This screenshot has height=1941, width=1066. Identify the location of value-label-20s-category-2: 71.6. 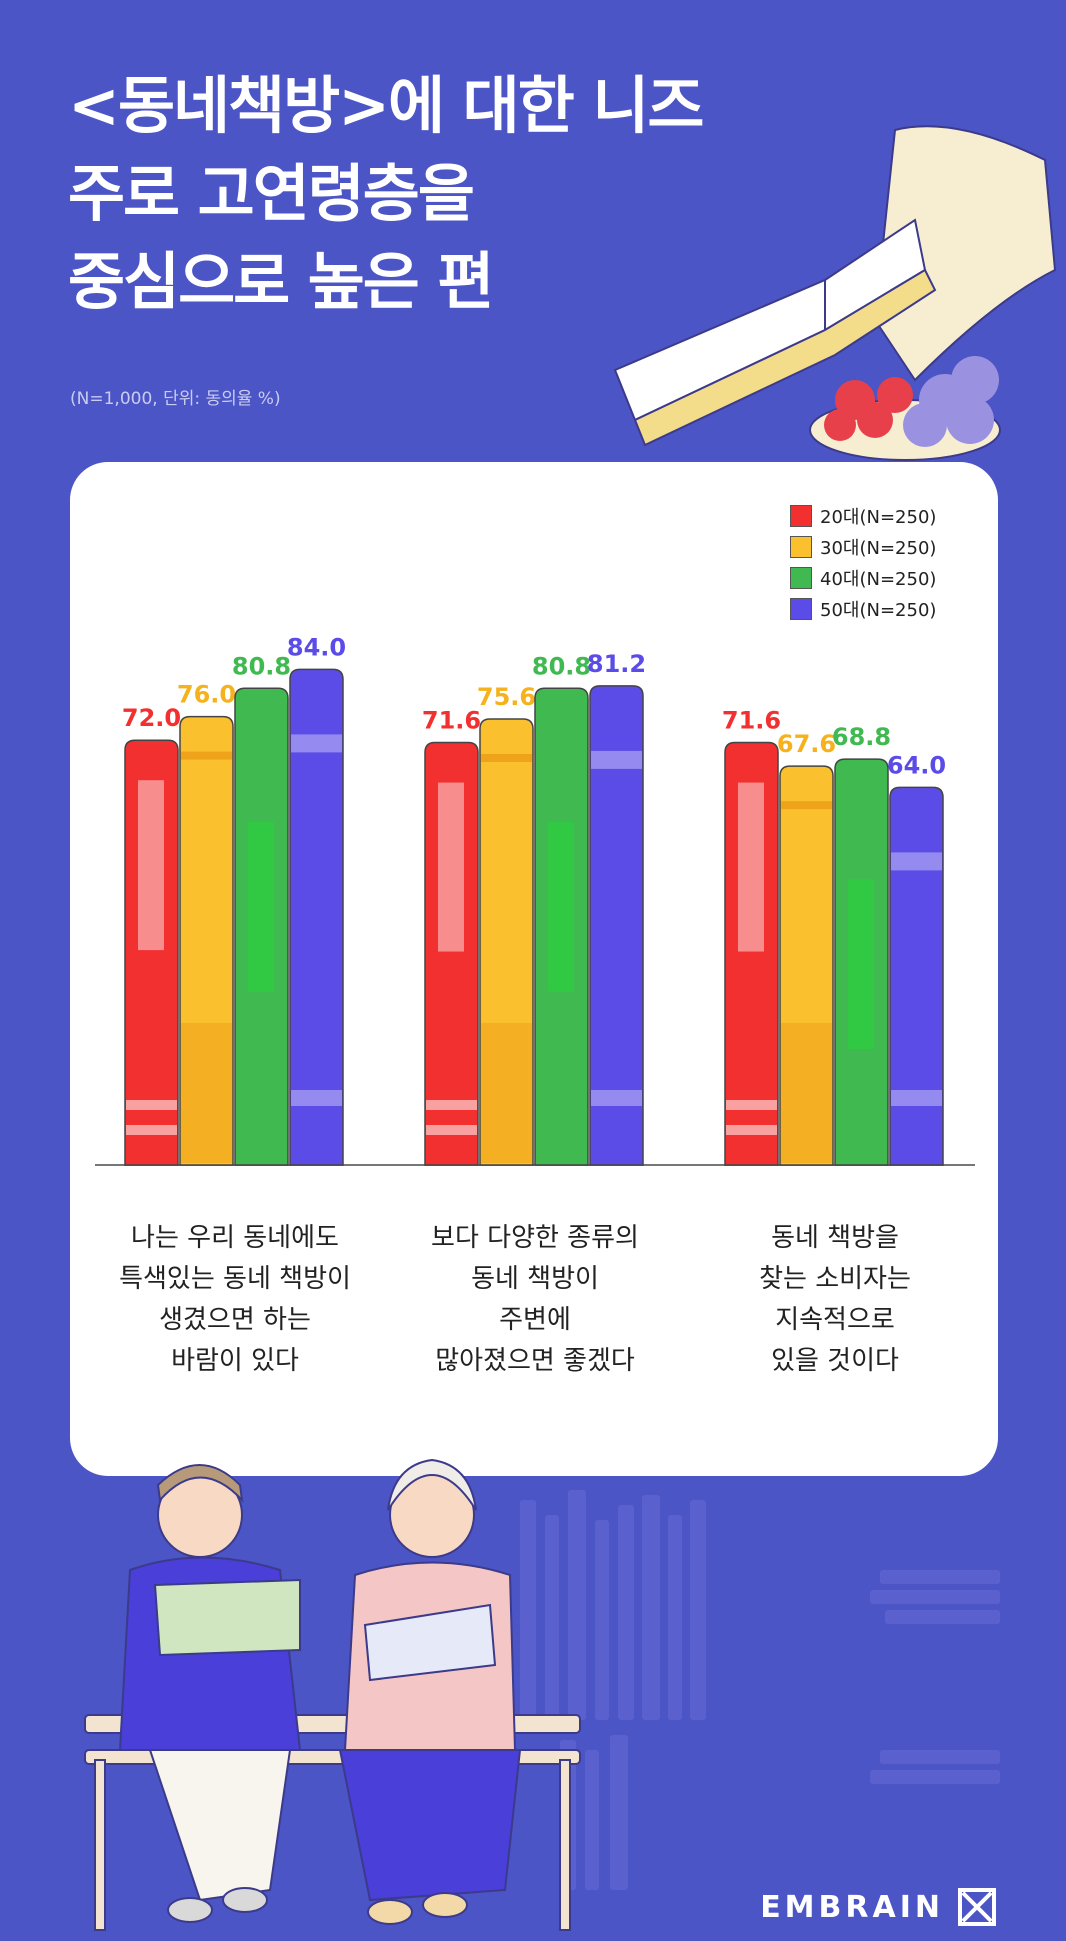
(451, 721).